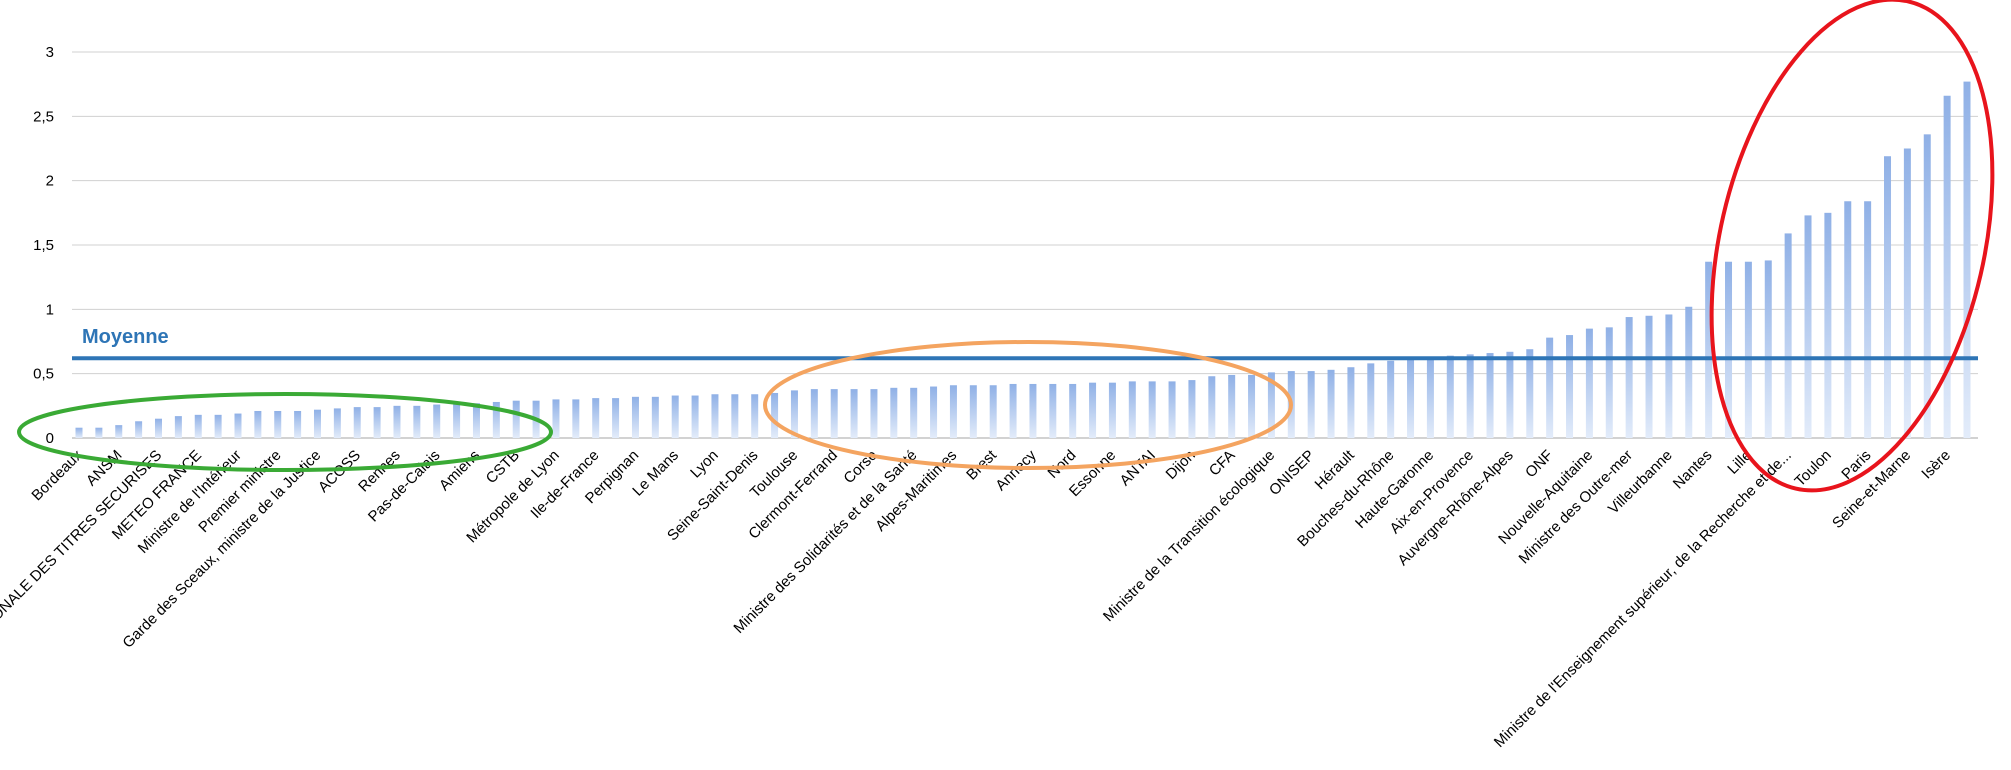 This screenshot has height=770, width=2011. Describe the element at coordinates (704, 464) in the screenshot. I see `x-tick-label: Lyon` at that location.